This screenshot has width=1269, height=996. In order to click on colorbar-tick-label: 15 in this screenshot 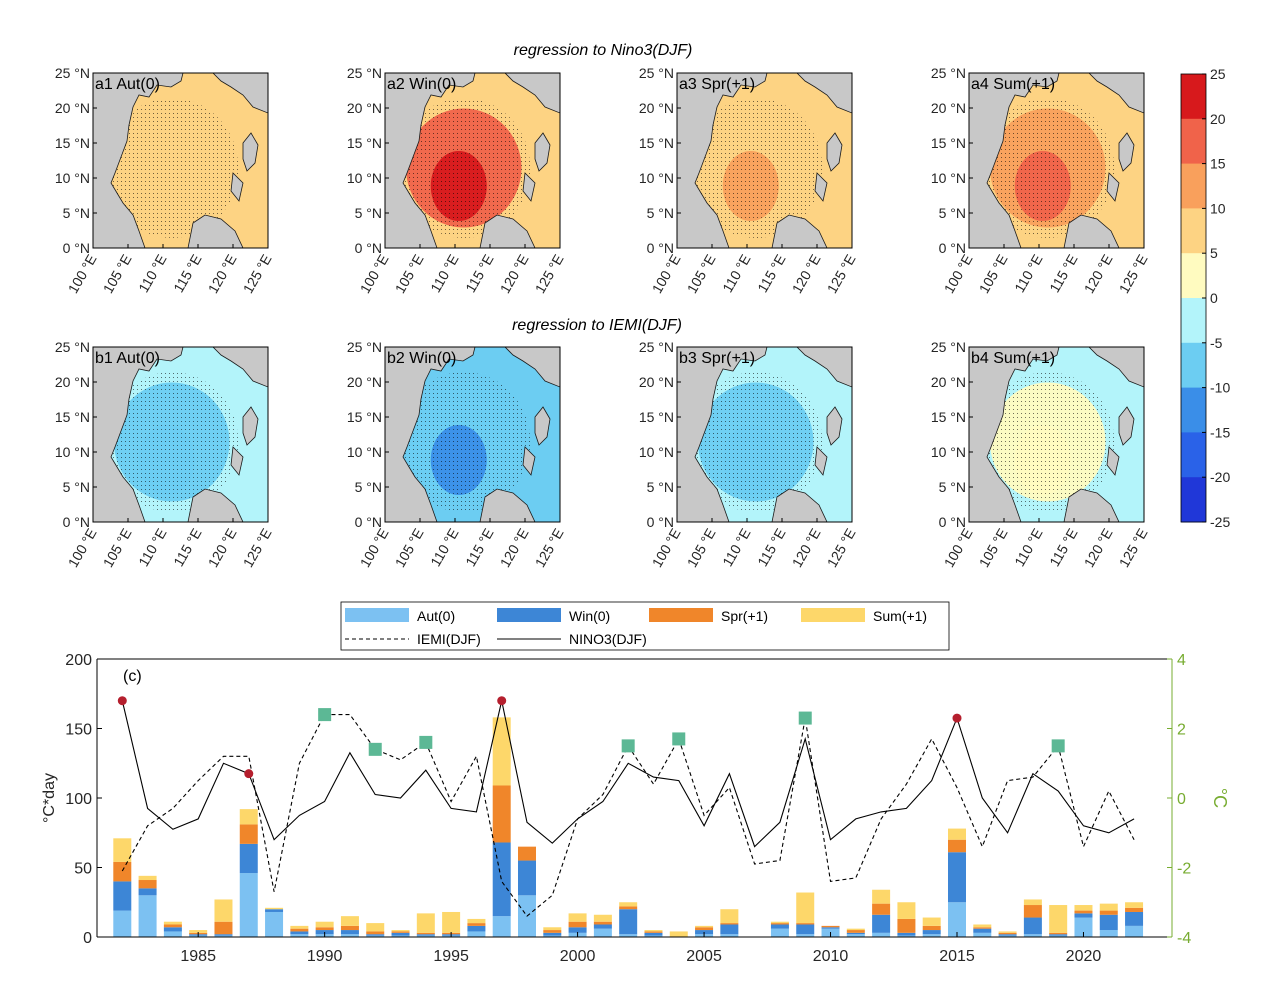, I will do `click(1218, 164)`.